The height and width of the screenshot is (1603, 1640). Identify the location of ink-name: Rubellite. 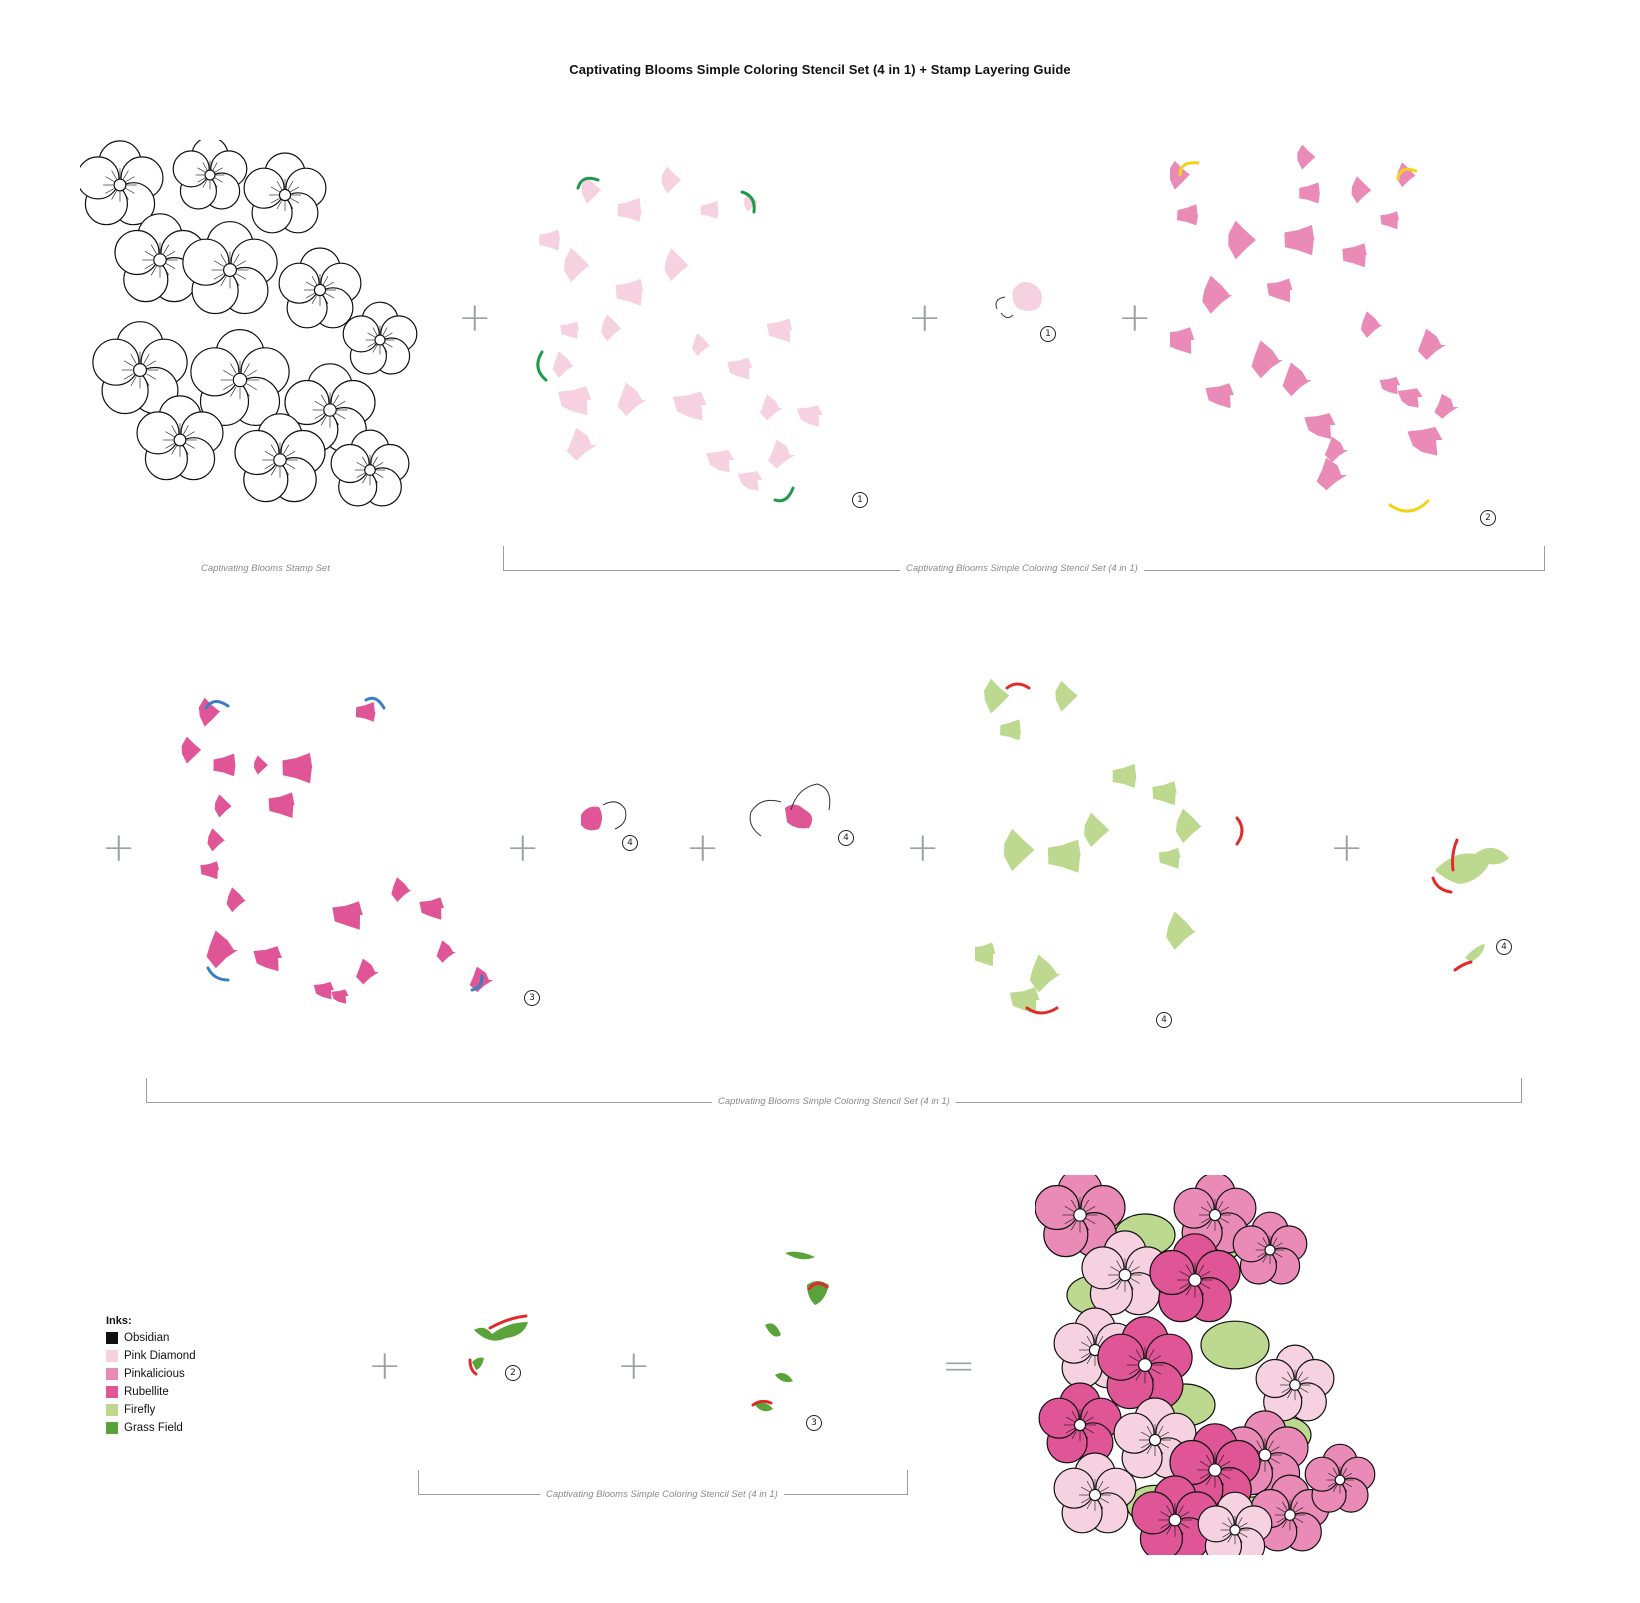
(146, 1392).